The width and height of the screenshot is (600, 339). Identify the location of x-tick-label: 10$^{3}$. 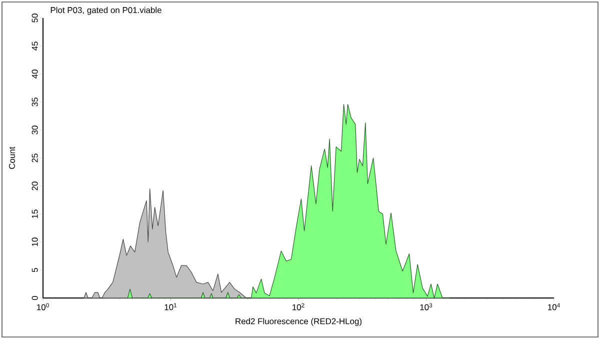
(426, 306).